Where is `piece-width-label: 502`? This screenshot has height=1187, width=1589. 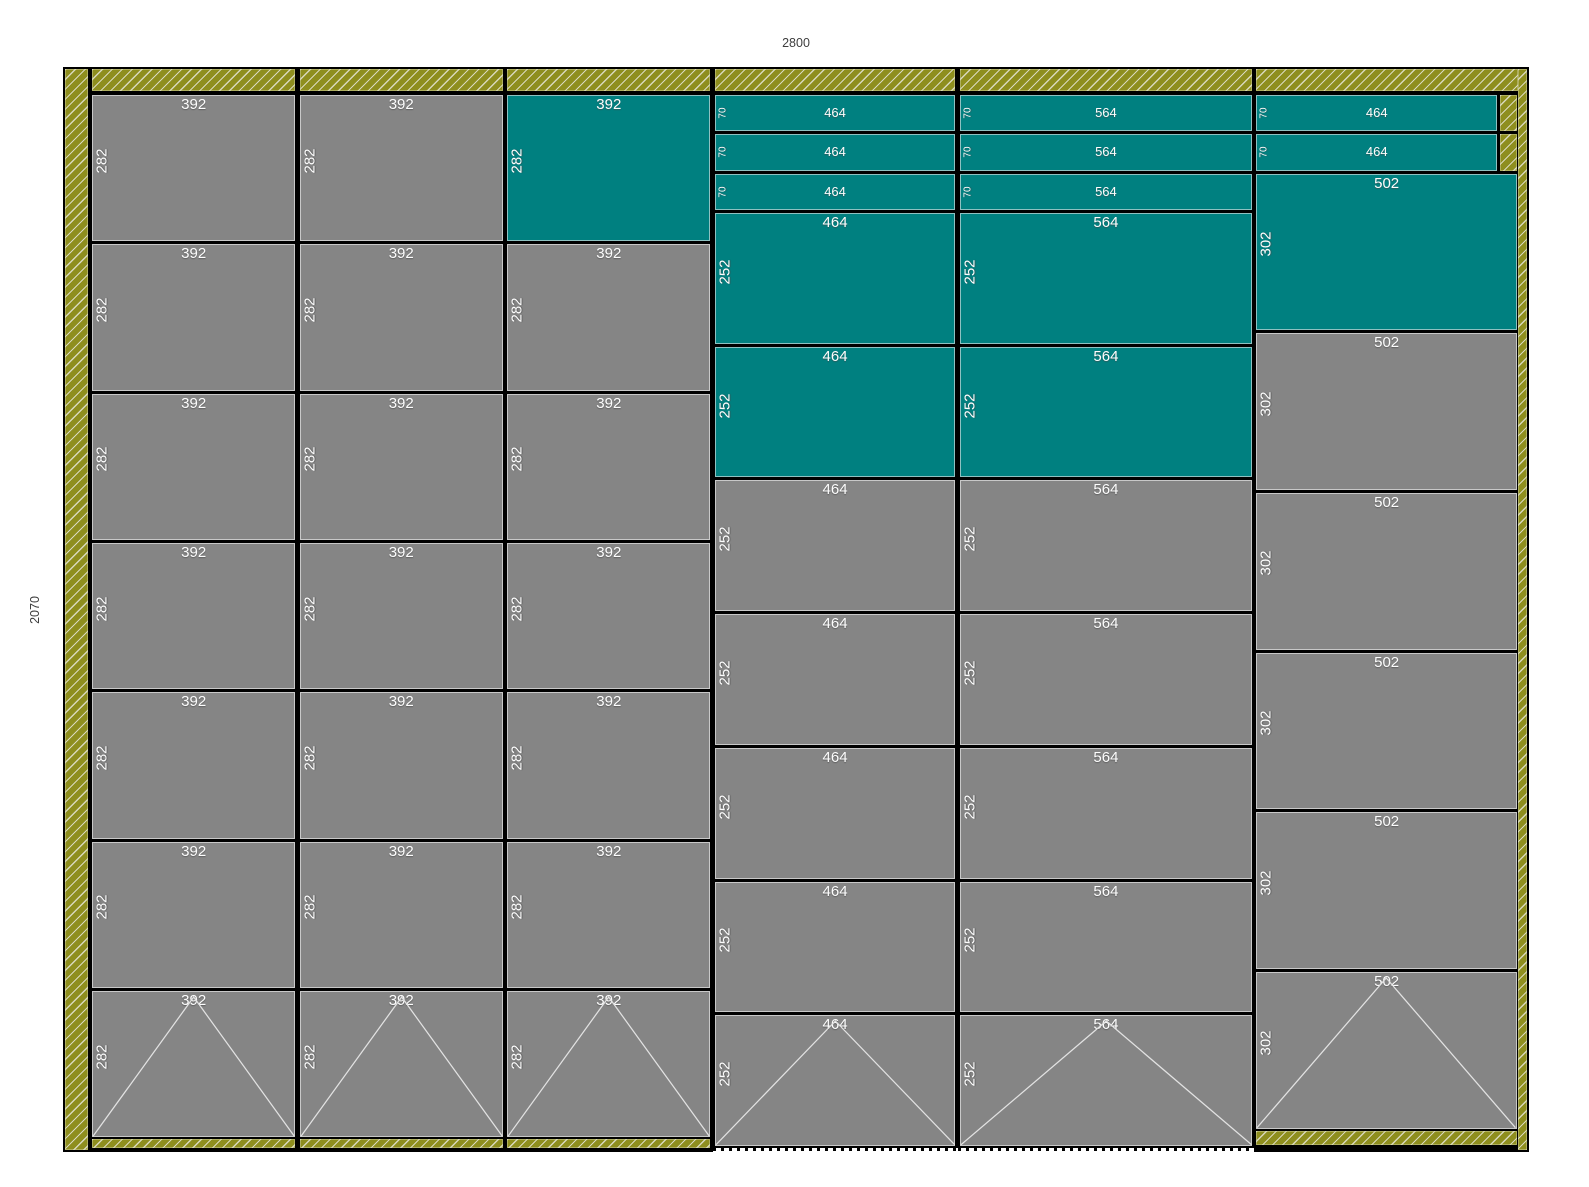
piece-width-label: 502 is located at coordinates (1387, 662).